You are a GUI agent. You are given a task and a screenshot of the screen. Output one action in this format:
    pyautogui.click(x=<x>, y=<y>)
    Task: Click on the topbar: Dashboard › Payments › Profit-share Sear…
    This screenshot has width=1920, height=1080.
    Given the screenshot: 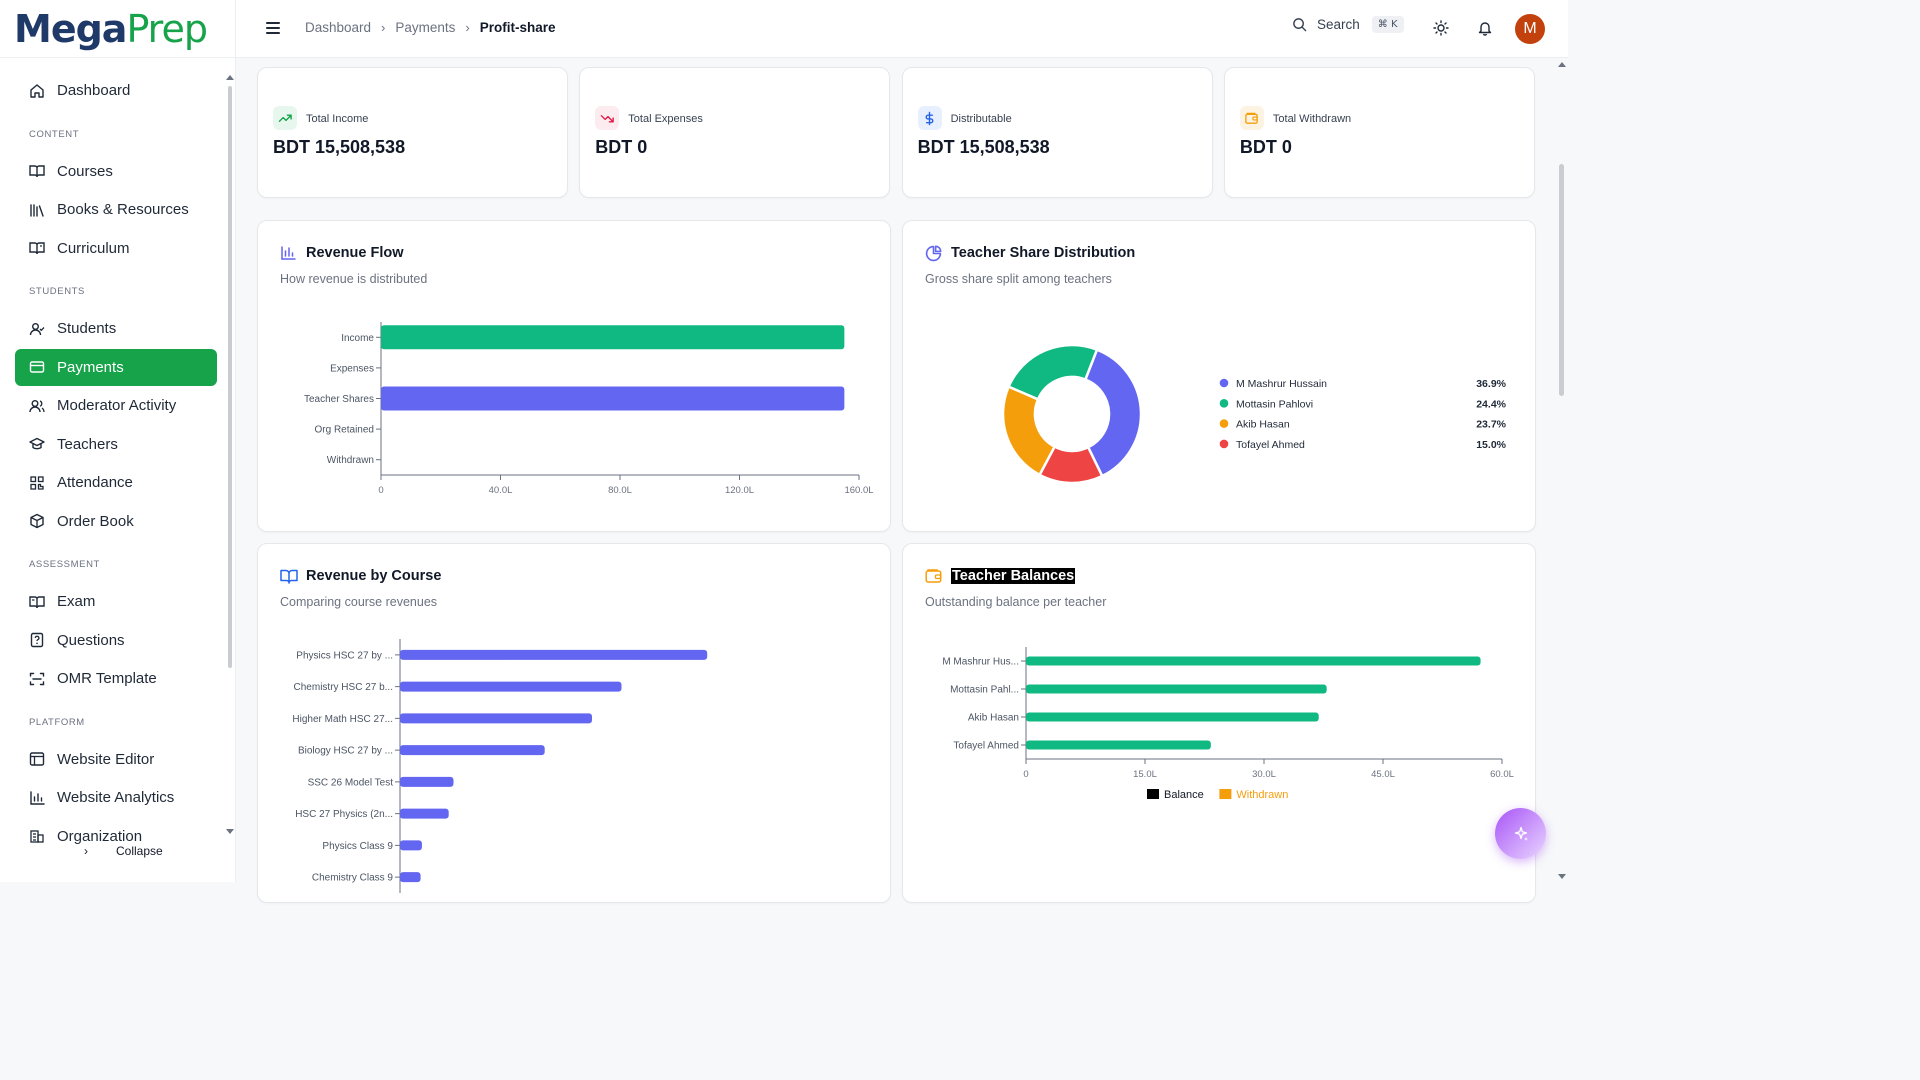 What is the action you would take?
    pyautogui.click(x=902, y=29)
    